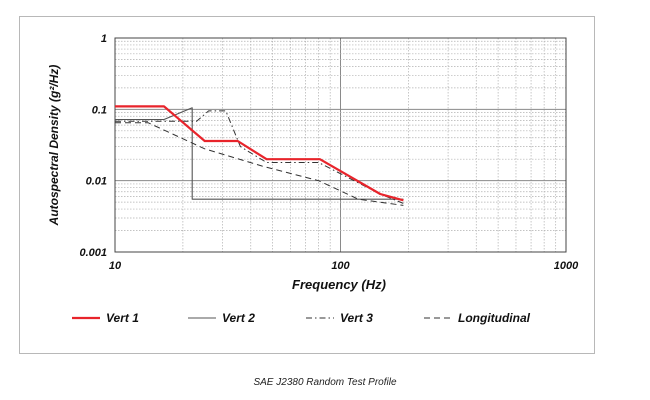  What do you see at coordinates (96, 182) in the screenshot?
I see `y-tick-label: 0.01` at bounding box center [96, 182].